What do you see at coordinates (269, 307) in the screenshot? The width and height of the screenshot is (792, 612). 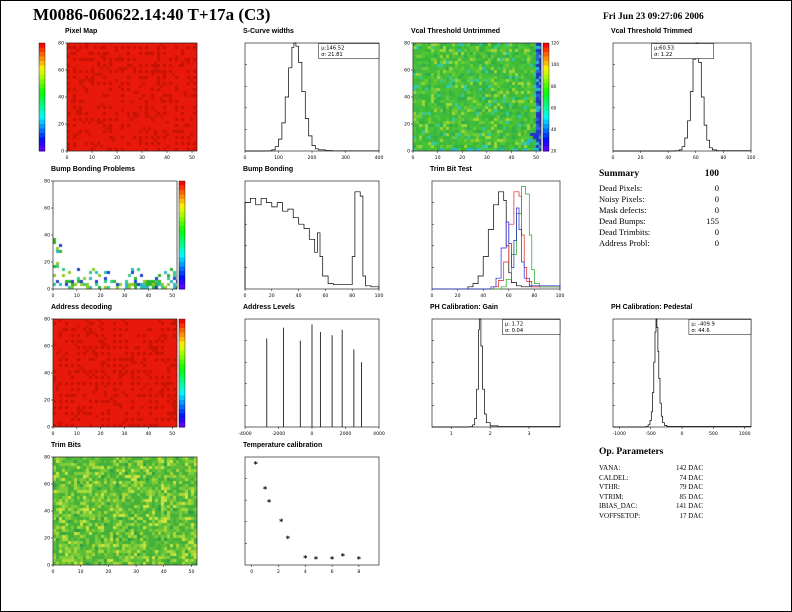 I see `address-levels-title: Address Levels` at bounding box center [269, 307].